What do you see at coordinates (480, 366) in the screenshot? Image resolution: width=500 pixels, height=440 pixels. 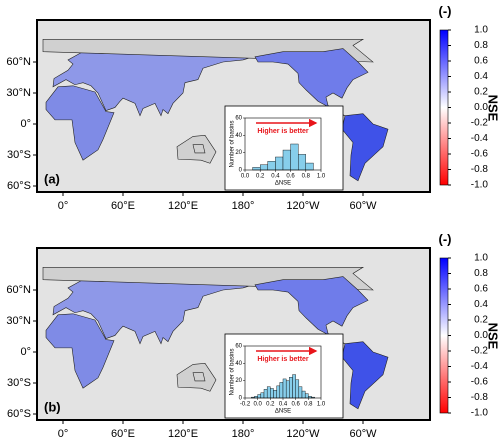 I see `colorbar-label: -0.4` at bounding box center [480, 366].